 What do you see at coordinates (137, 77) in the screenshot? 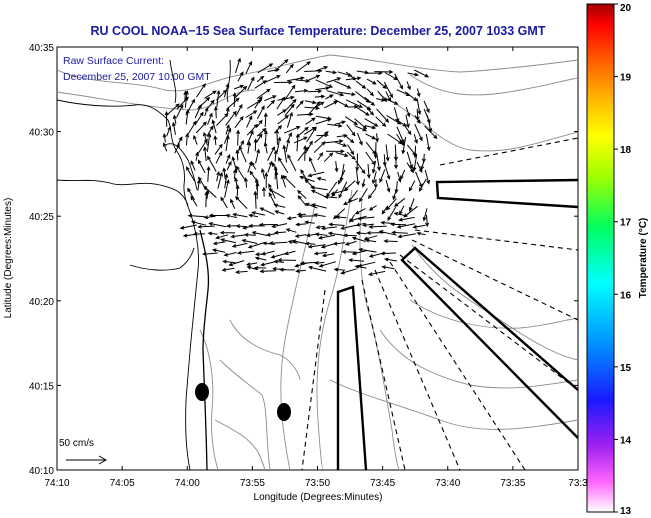
I see `current-timestamp: December 25, 2007 10:00 GMT` at bounding box center [137, 77].